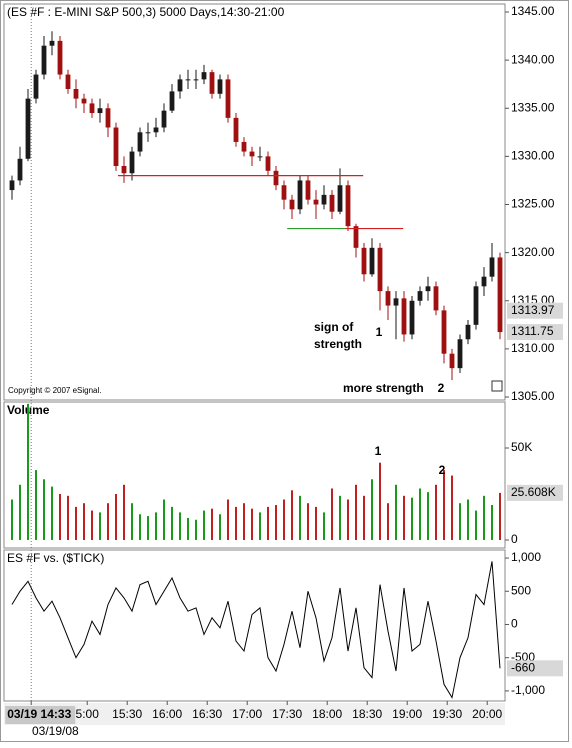 This screenshot has height=748, width=572. I want to click on cursor-label-box, so click(40, 715).